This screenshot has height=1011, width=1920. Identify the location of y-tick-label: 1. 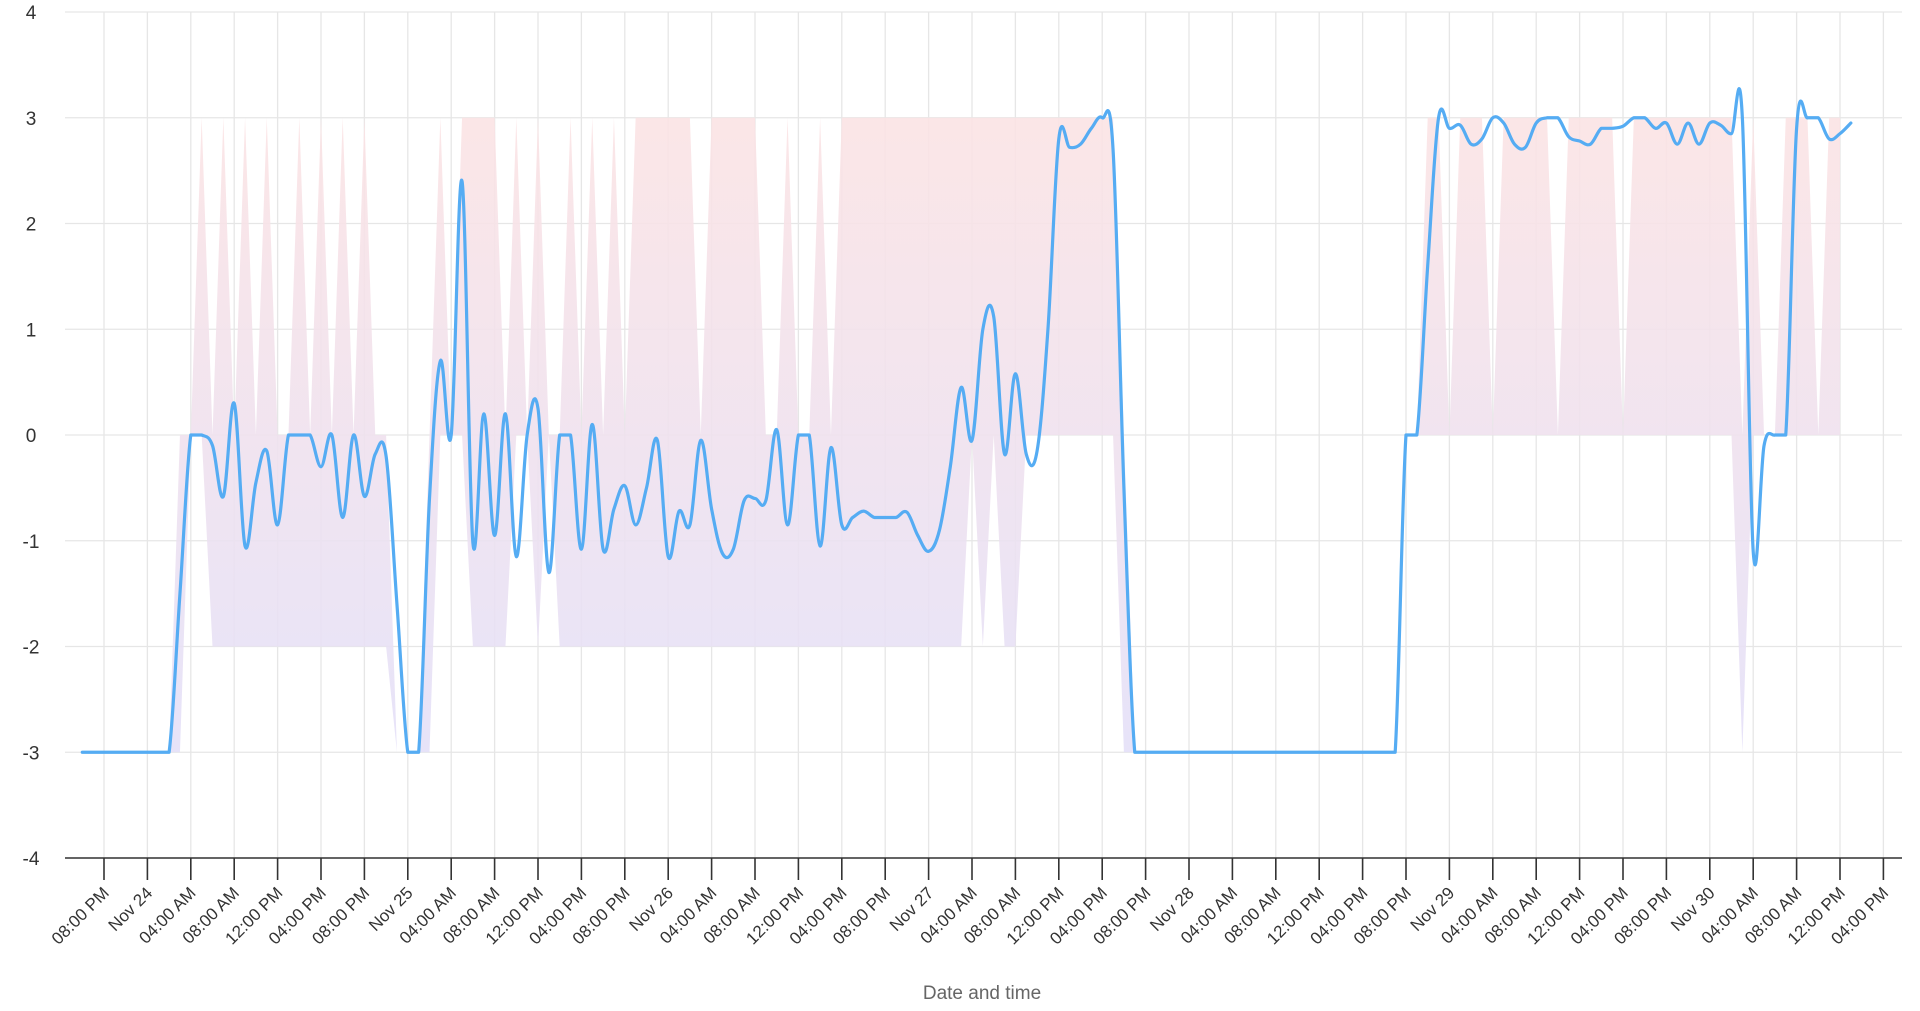
(31, 330).